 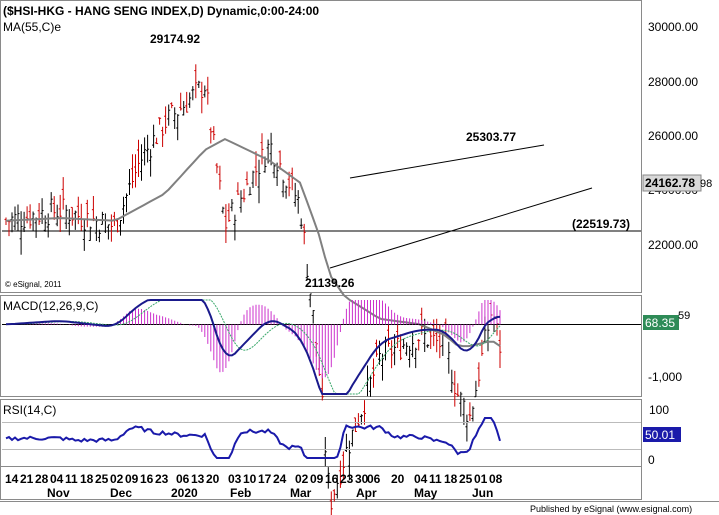 What do you see at coordinates (481, 479) in the screenshot?
I see `date-tick: 01` at bounding box center [481, 479].